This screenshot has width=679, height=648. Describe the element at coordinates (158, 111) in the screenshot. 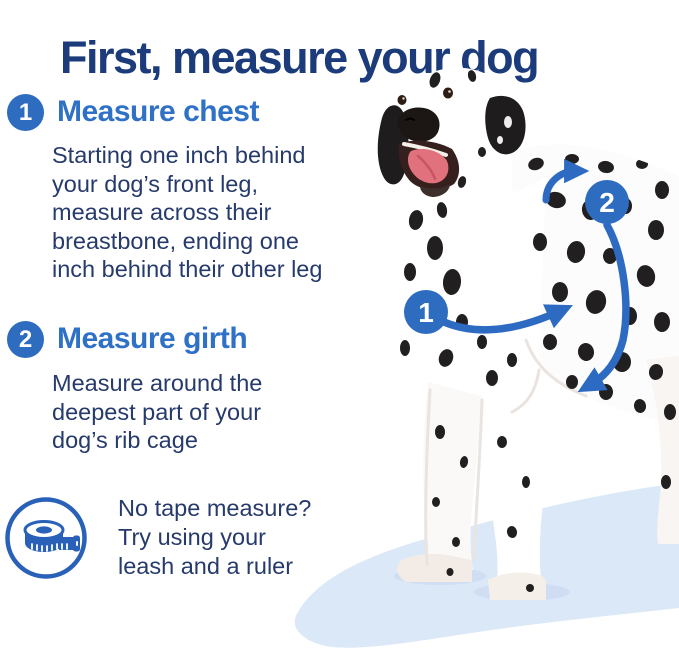

I see `step-1-heading: Measure chest` at that location.